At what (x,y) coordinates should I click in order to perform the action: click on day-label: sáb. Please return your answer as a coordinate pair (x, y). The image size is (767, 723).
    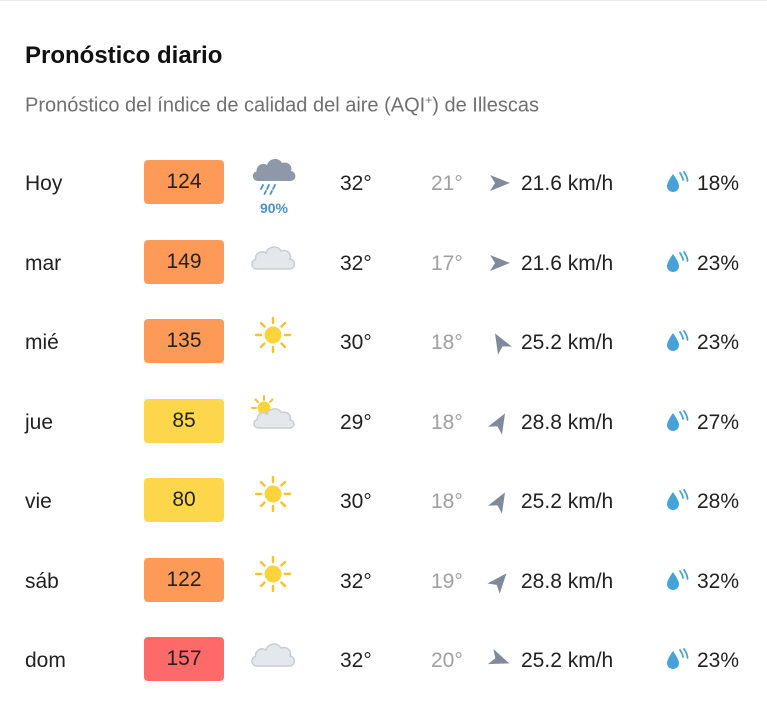
    Looking at the image, I should click on (42, 581).